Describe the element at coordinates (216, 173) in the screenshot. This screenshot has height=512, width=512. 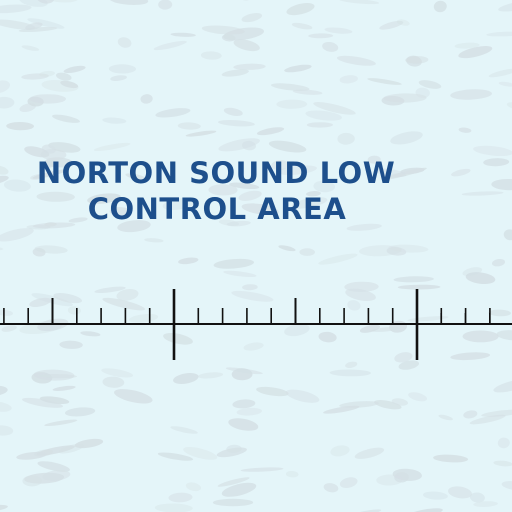
I see `airspace-label-line1: NORTON SOUND LOW` at that location.